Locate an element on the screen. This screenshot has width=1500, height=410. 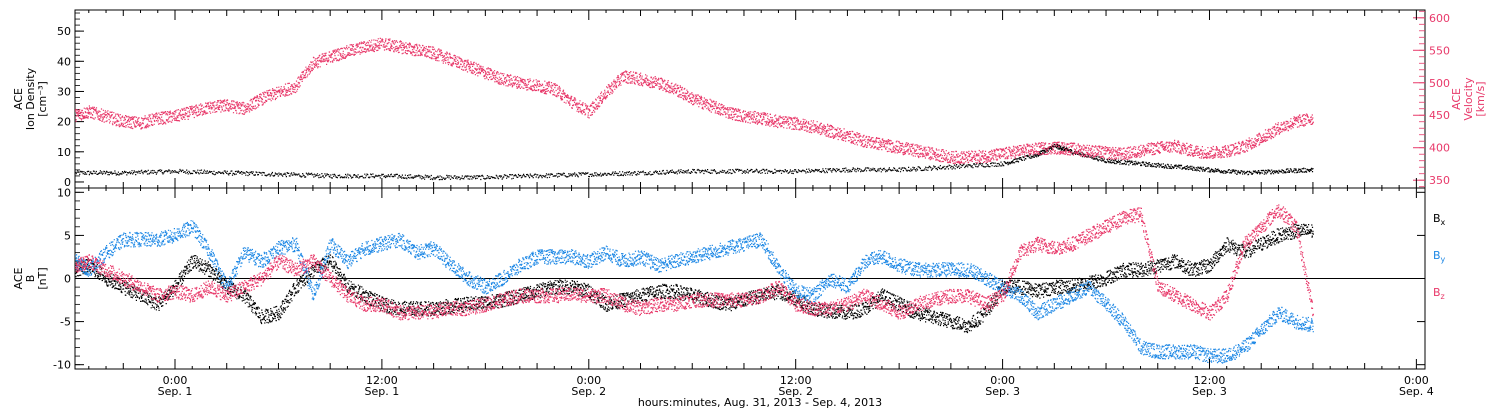
legend-bz: Bz is located at coordinates (1439, 293).